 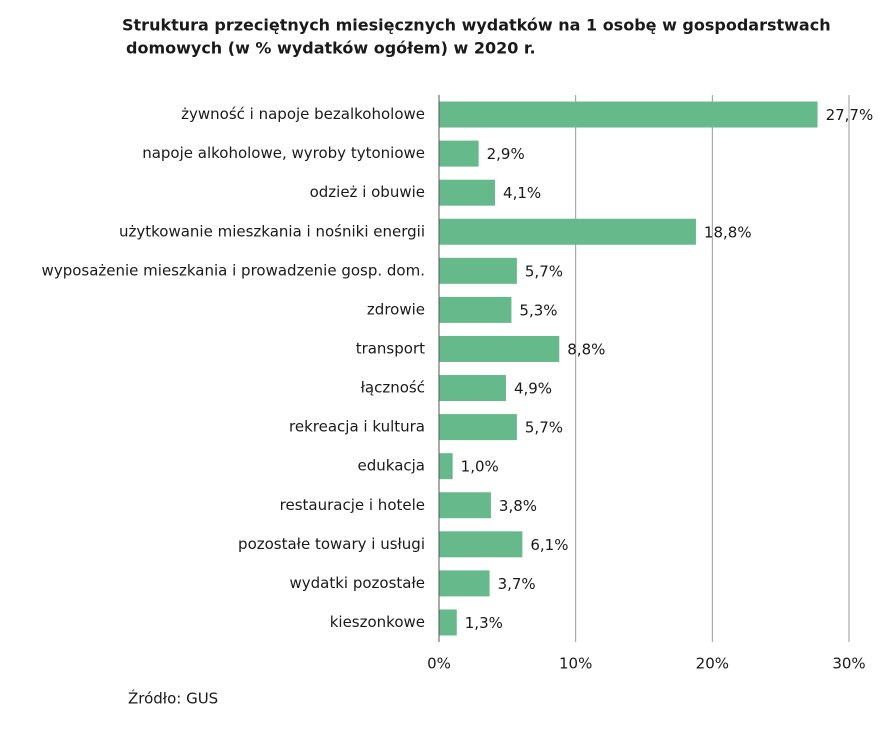 What do you see at coordinates (439, 664) in the screenshot?
I see `x-tick-label: 0%` at bounding box center [439, 664].